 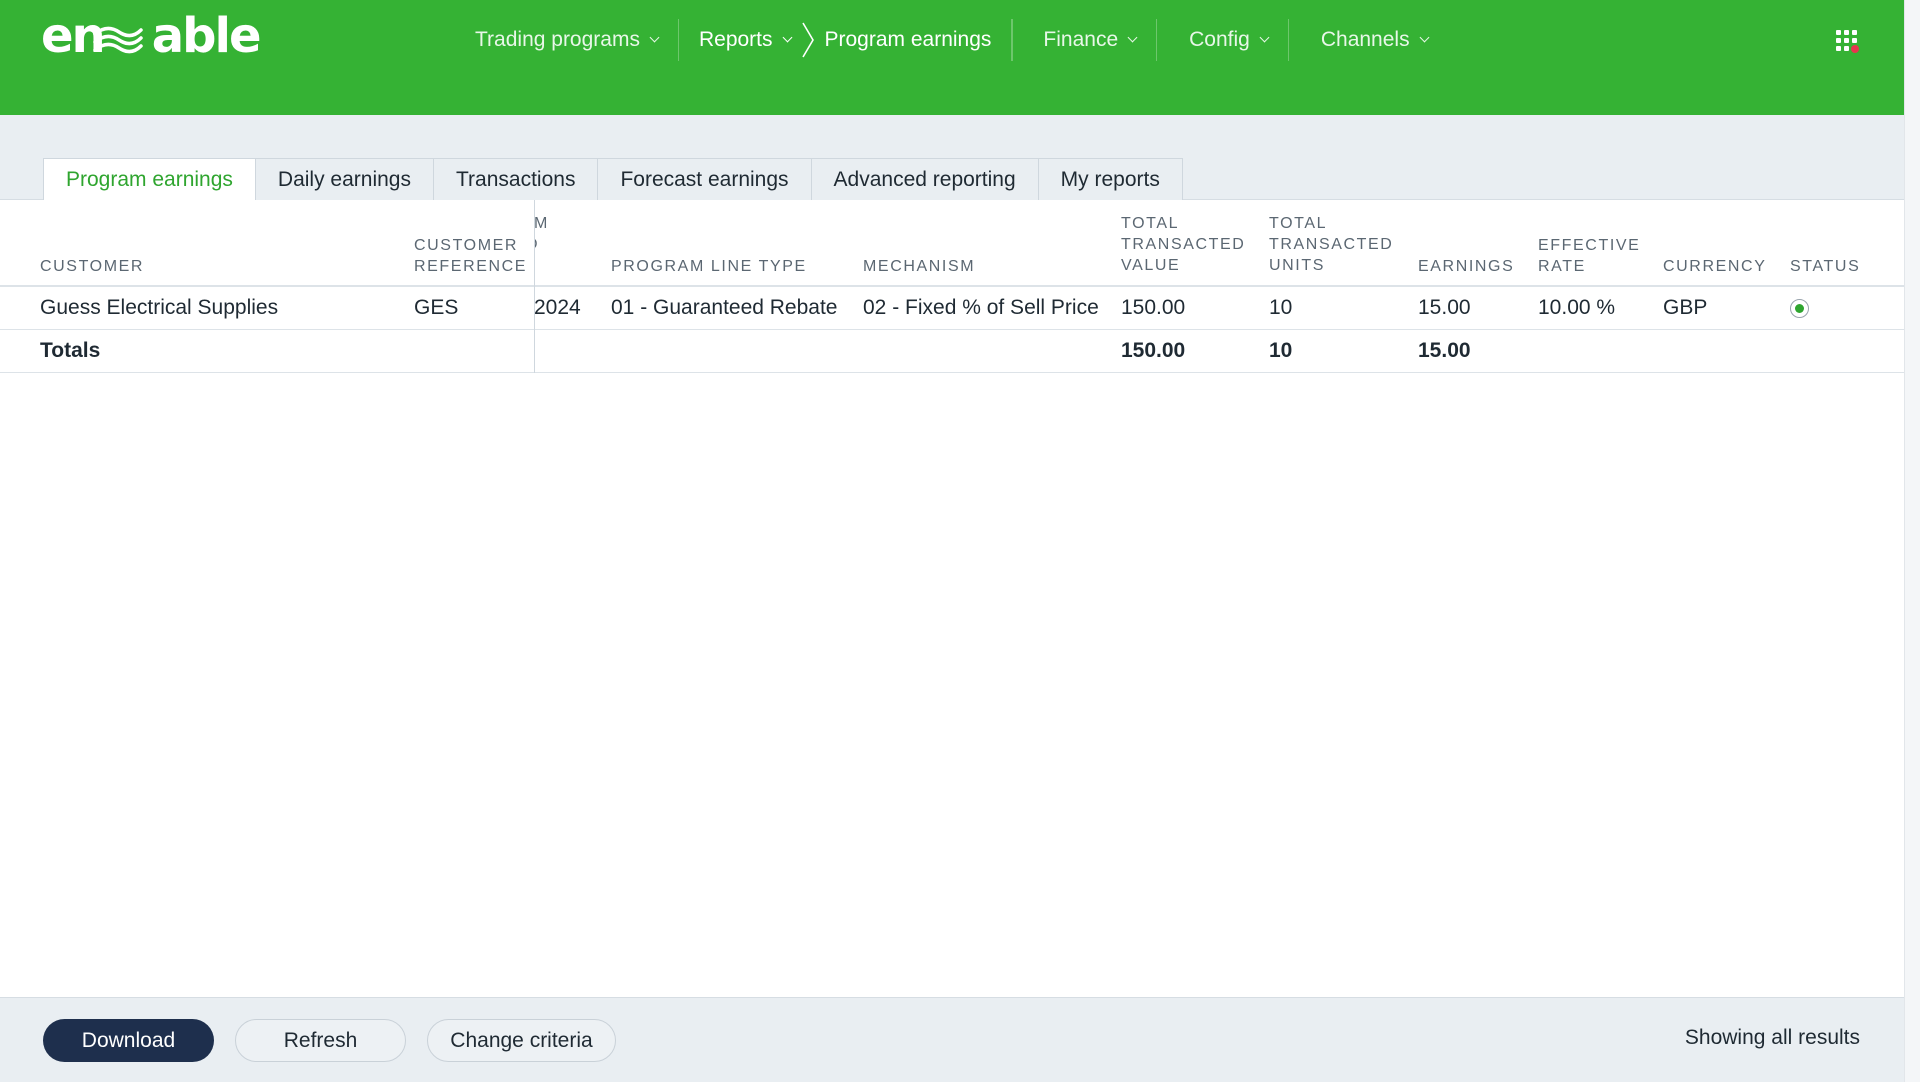 I want to click on nav-config: Config, so click(x=1223, y=40).